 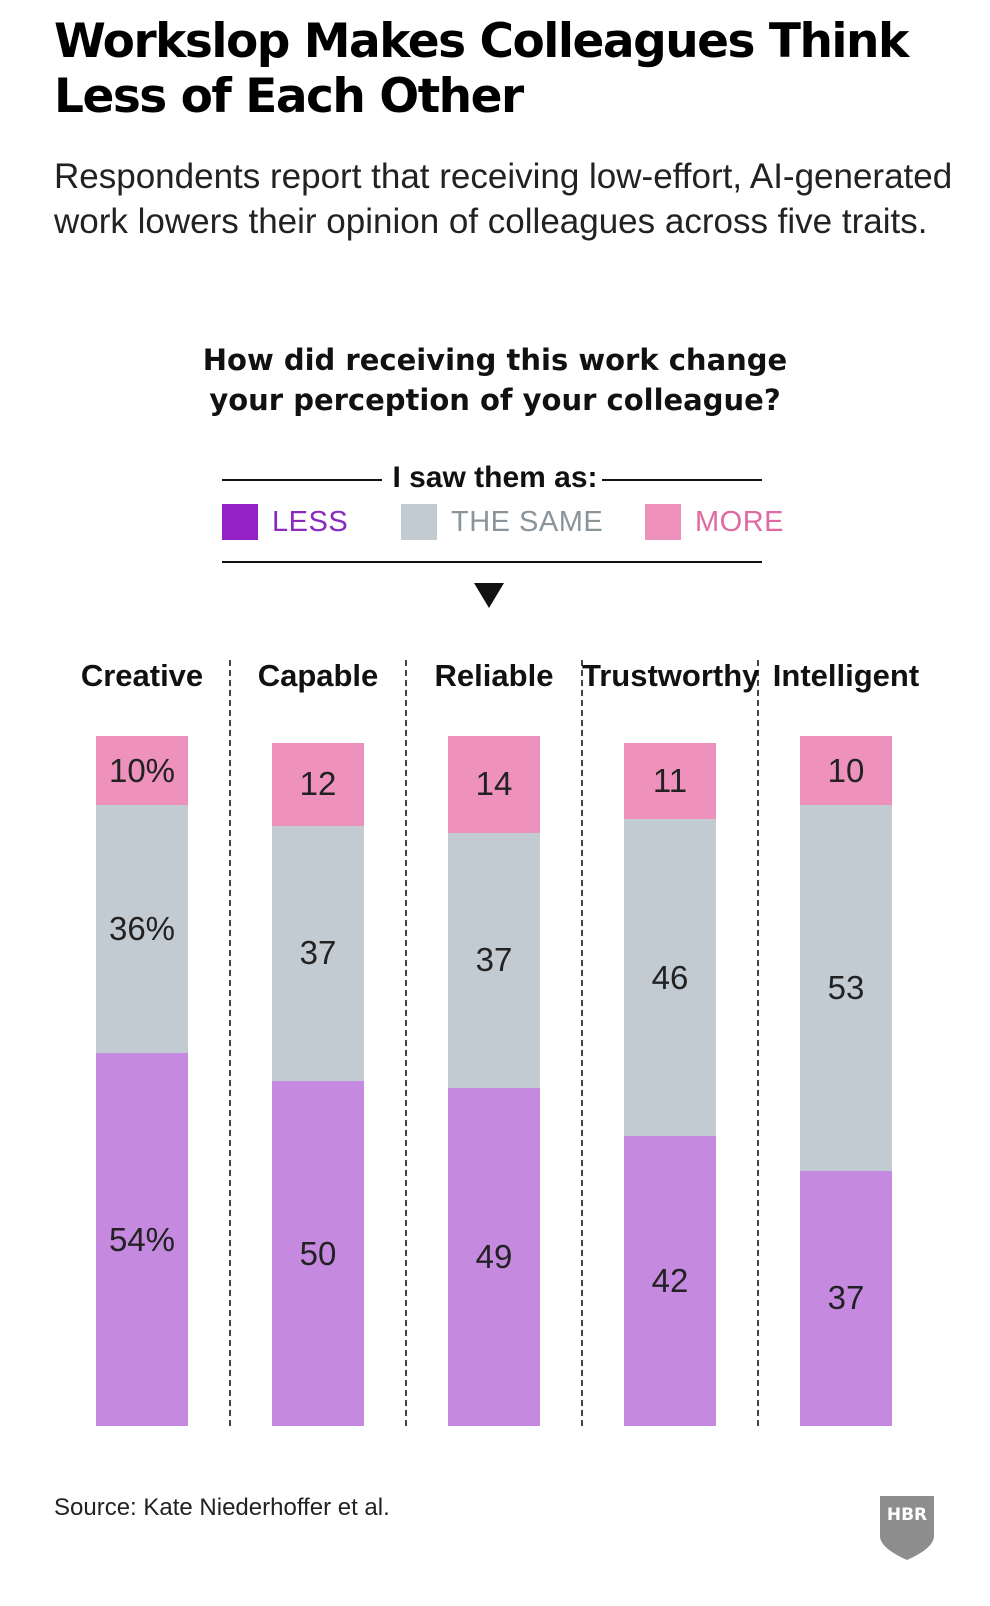 I want to click on legend-heading: I saw them as:, so click(x=495, y=477).